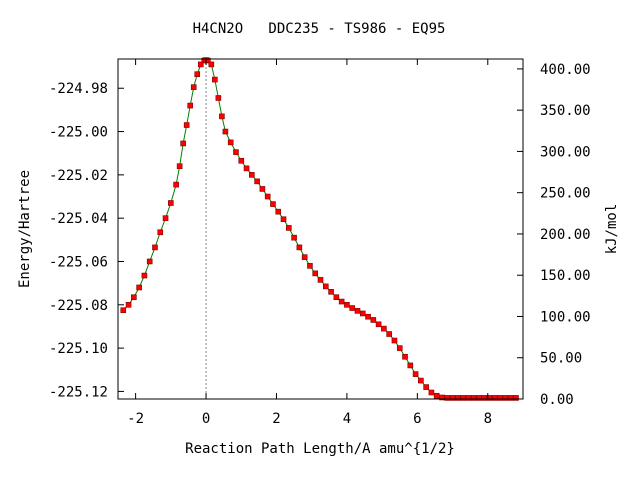  Describe the element at coordinates (78, 306) in the screenshot. I see `y-tick-label: -225.08` at that location.